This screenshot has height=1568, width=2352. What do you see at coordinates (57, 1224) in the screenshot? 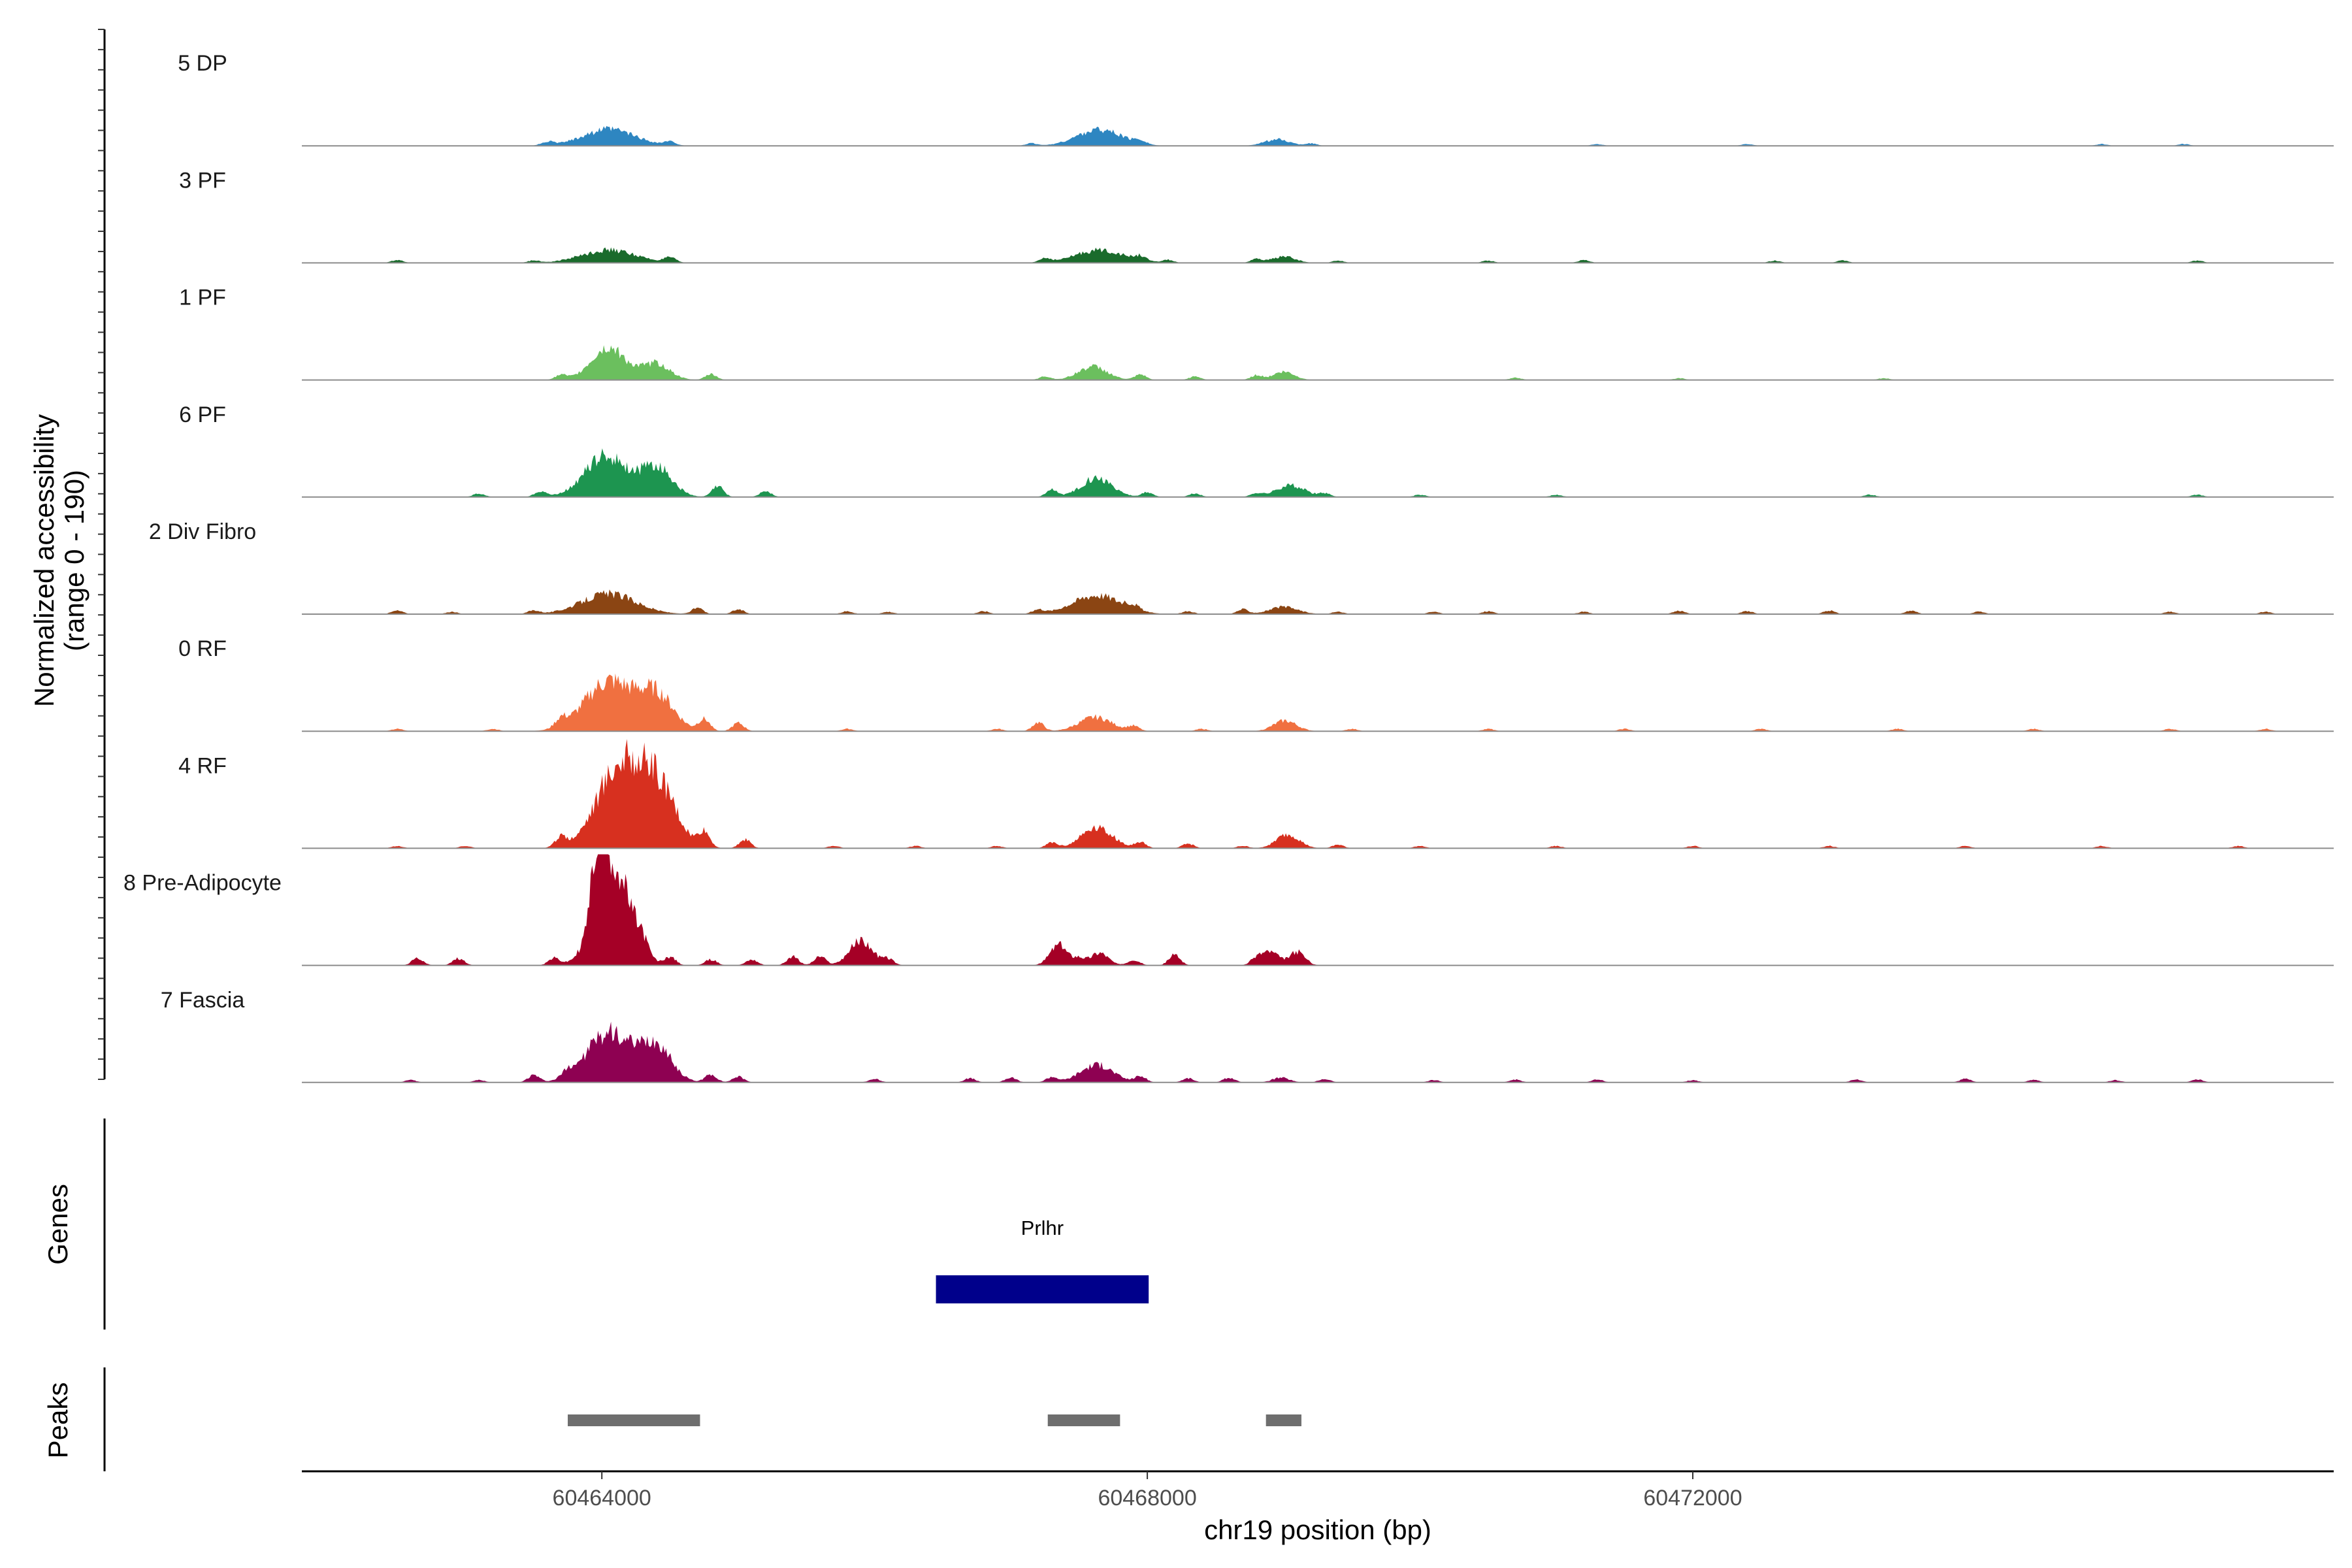
I see `genes-panel-label: Genes` at bounding box center [57, 1224].